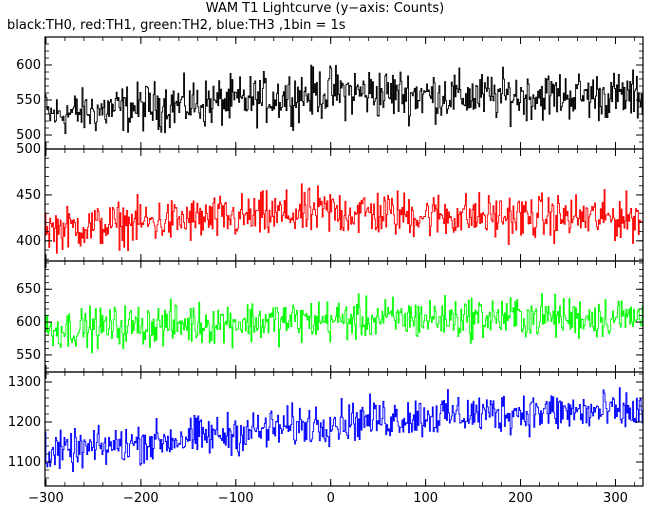 This screenshot has height=505, width=650. I want to click on chart-title: WAM T1 Lightcurve (y−axis: Counts), so click(325, 8).